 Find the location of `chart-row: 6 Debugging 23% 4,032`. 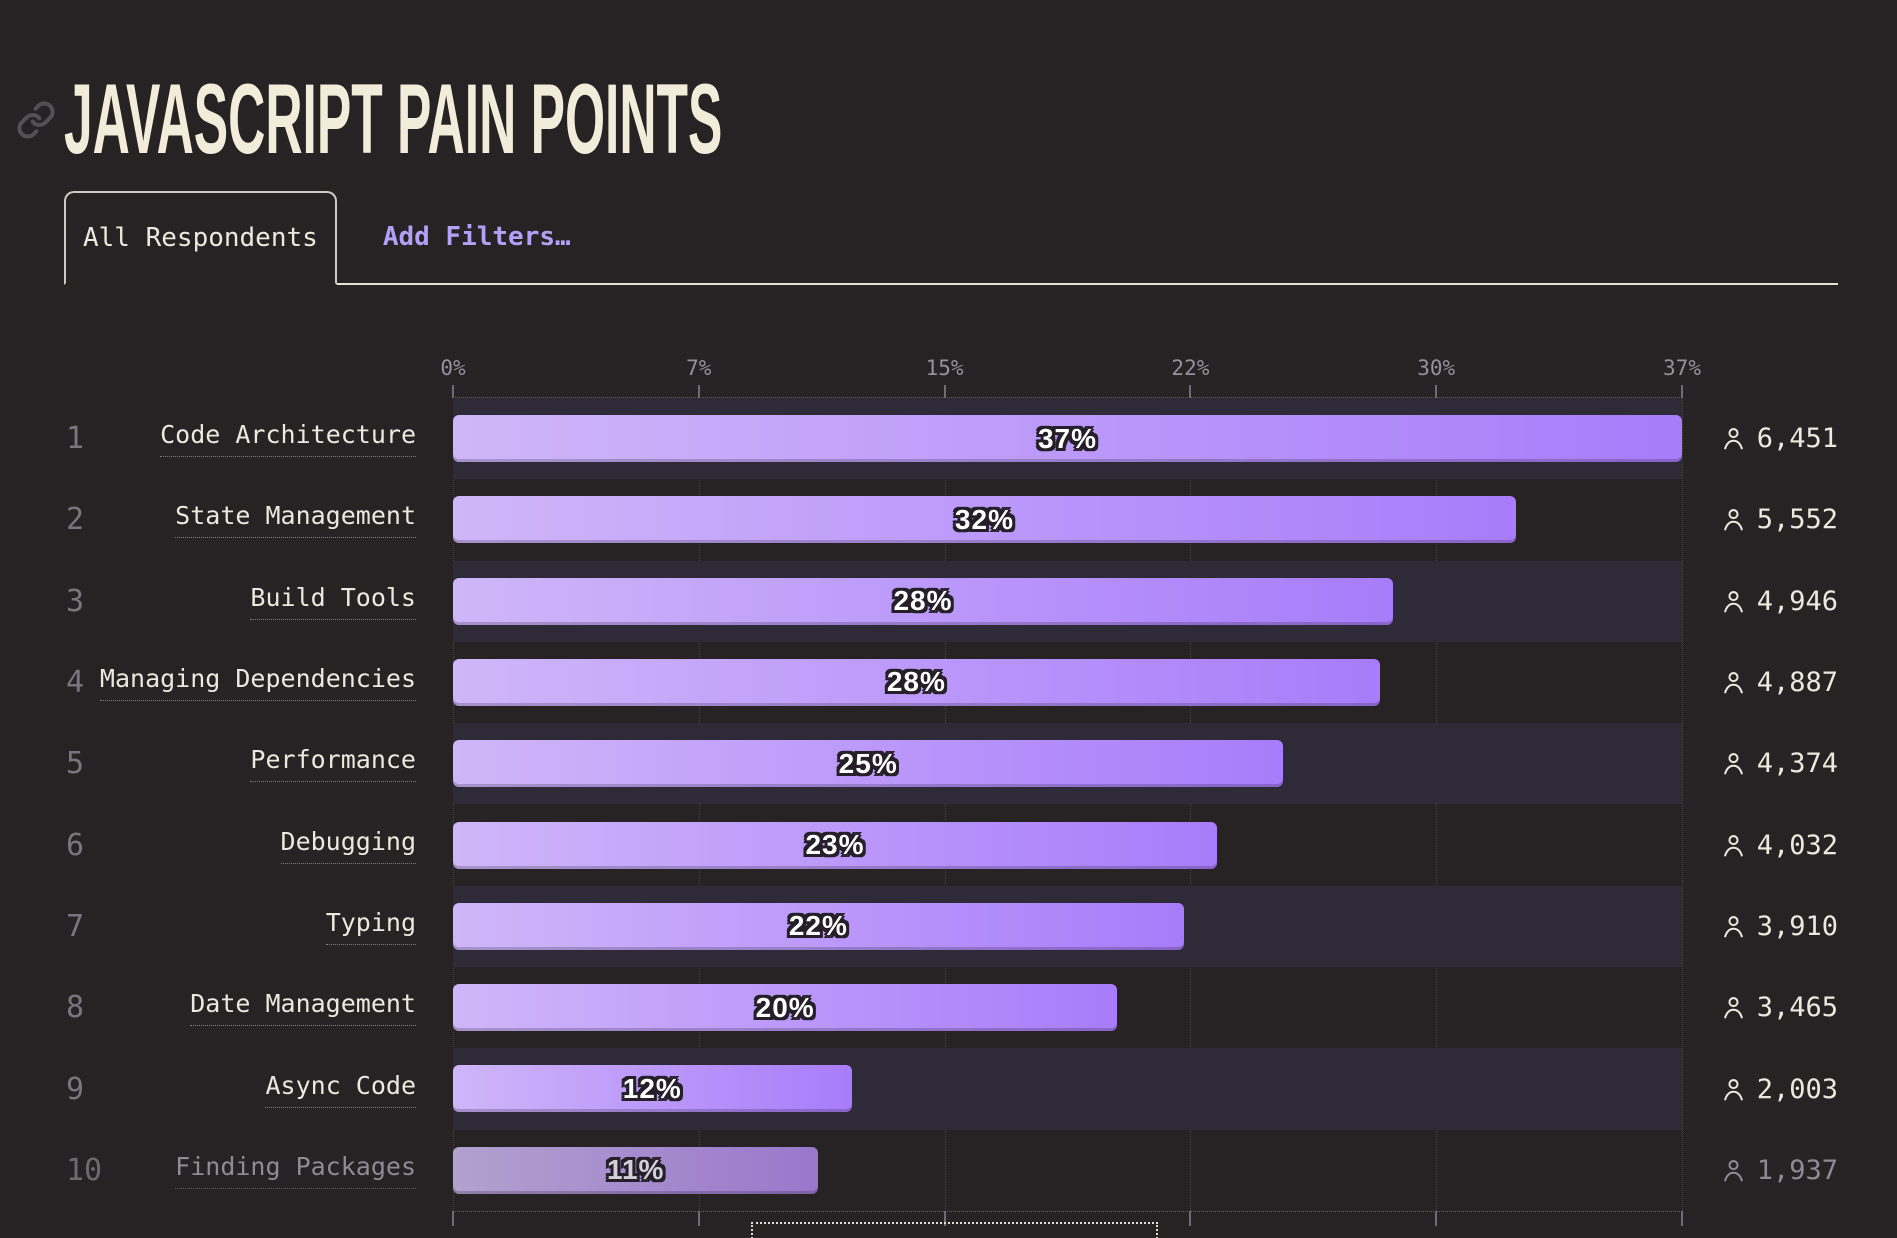

chart-row: 6 Debugging 23% 4,032 is located at coordinates (948, 845).